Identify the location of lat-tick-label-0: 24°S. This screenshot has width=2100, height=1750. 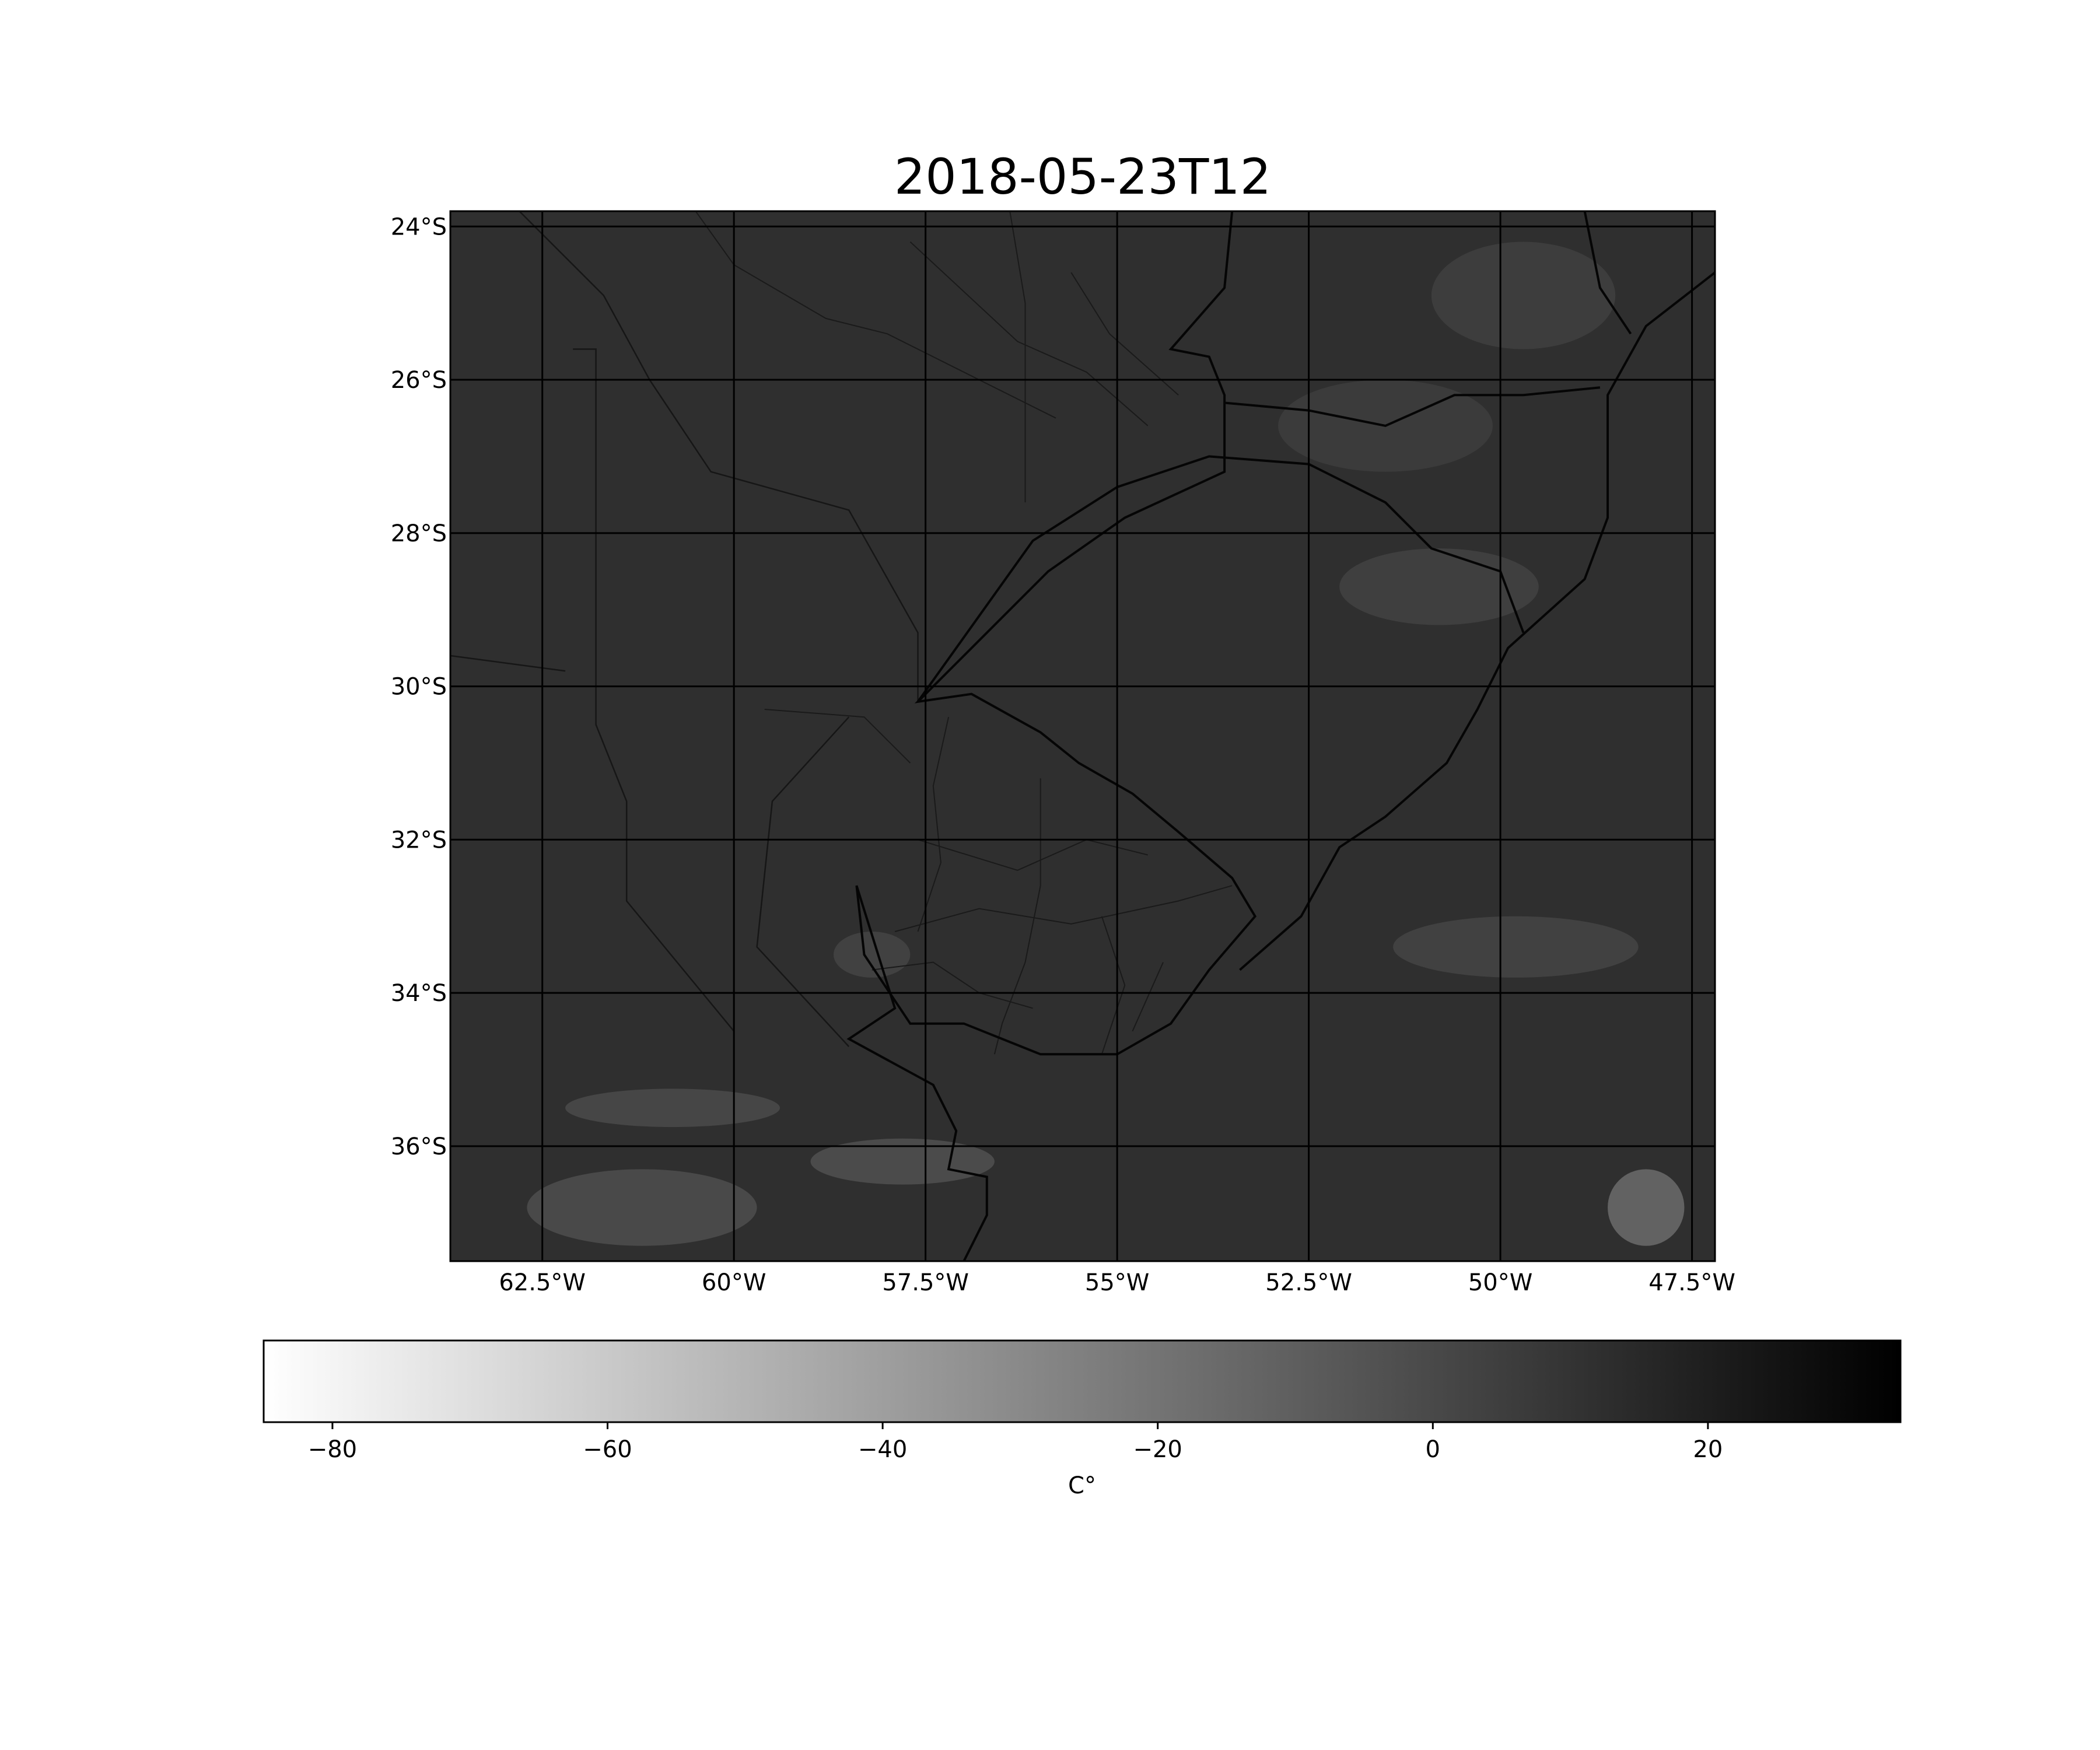
(419, 227).